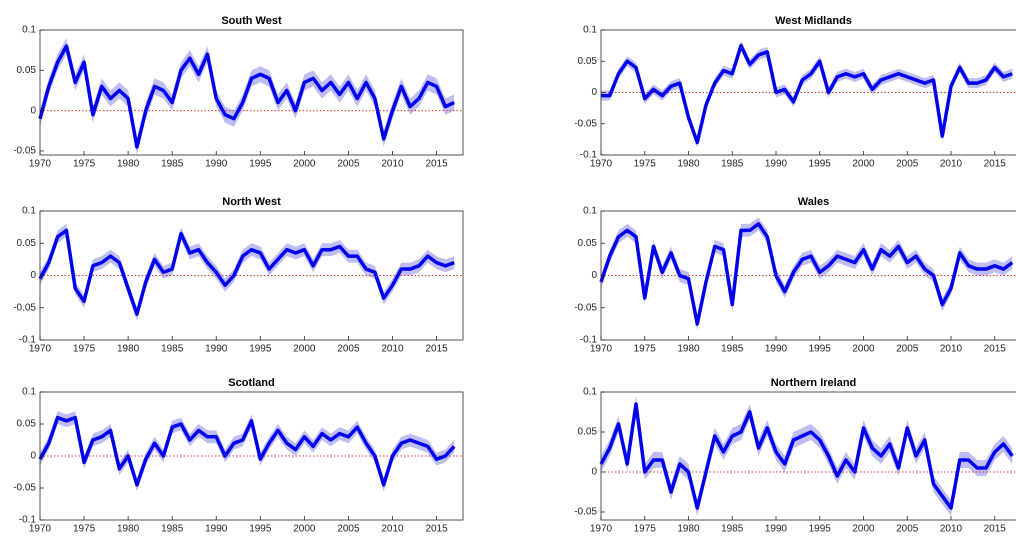 This screenshot has width=1016, height=536. Describe the element at coordinates (813, 202) in the screenshot. I see `panel-title: Wales` at that location.